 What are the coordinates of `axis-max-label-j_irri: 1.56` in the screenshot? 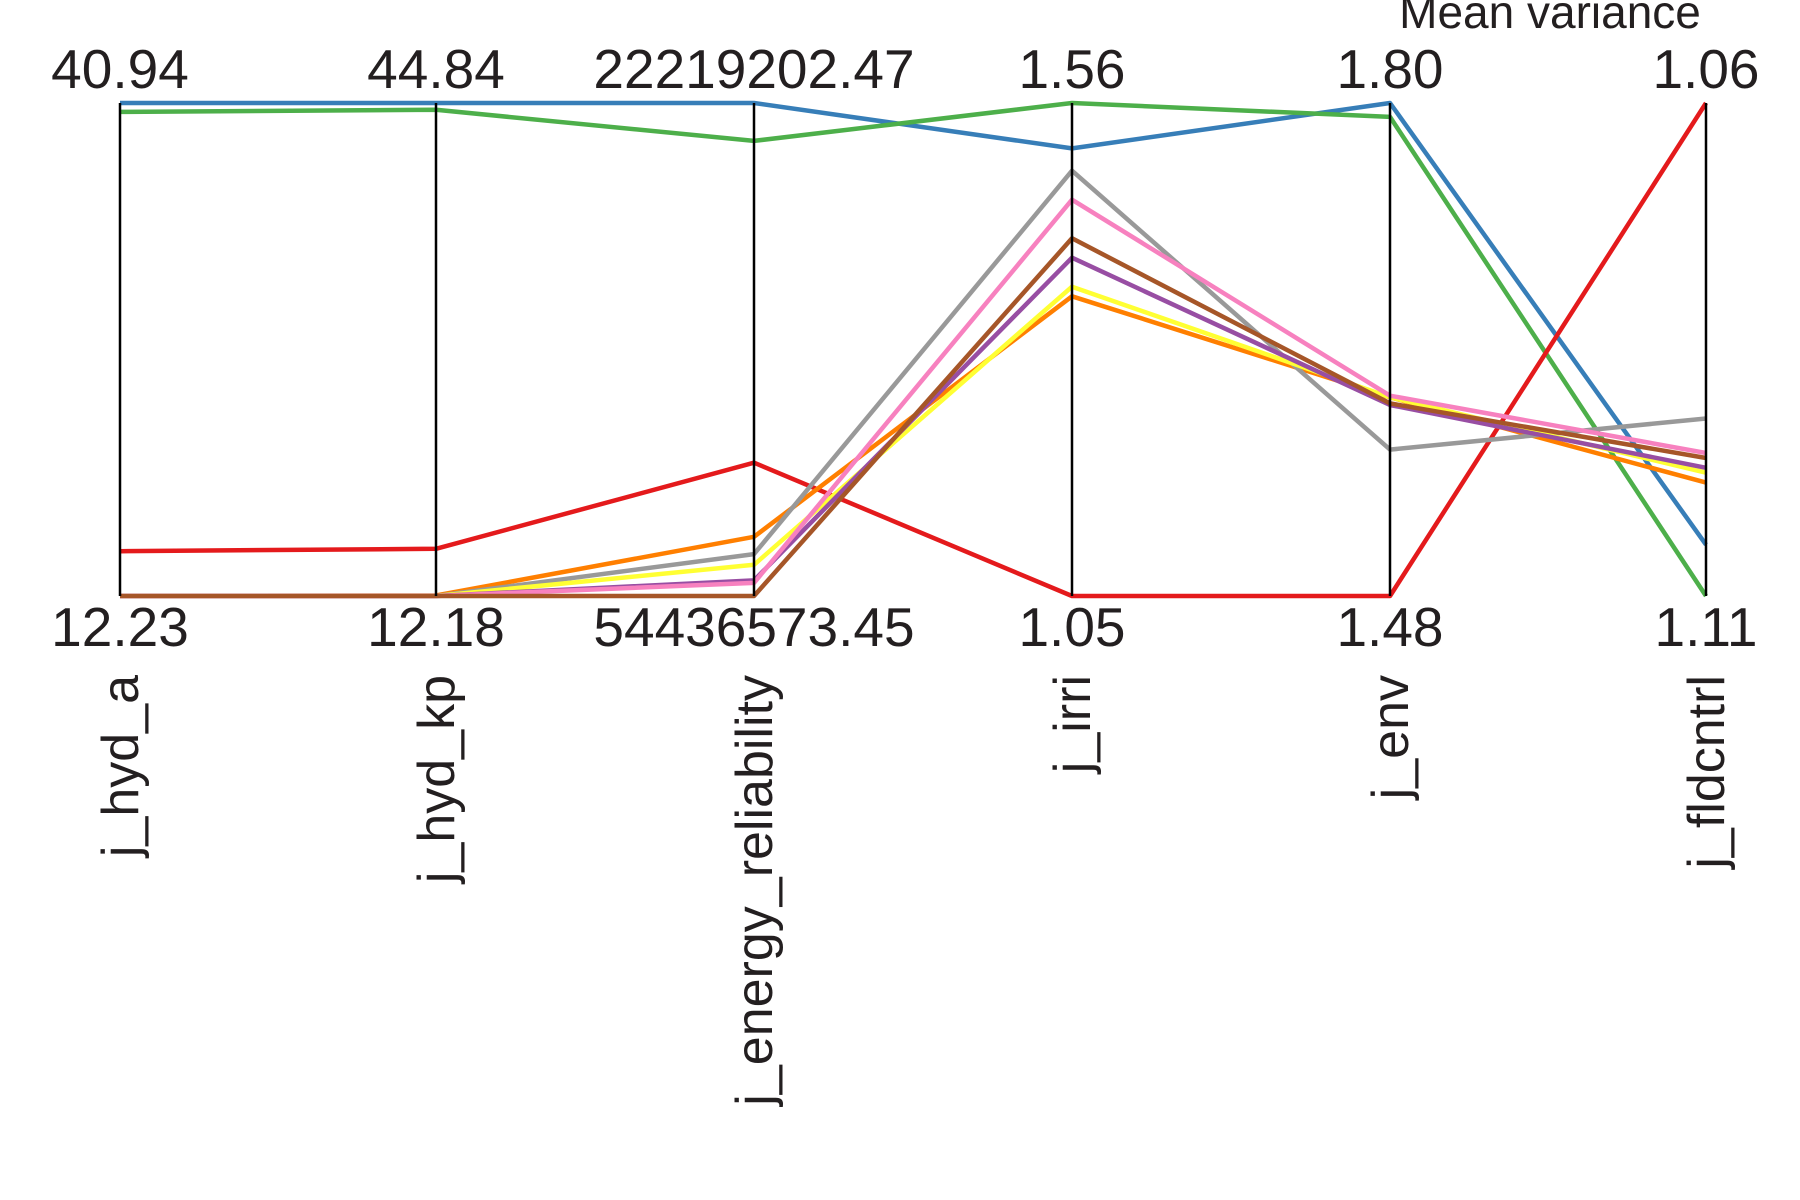 It's located at (1071, 69).